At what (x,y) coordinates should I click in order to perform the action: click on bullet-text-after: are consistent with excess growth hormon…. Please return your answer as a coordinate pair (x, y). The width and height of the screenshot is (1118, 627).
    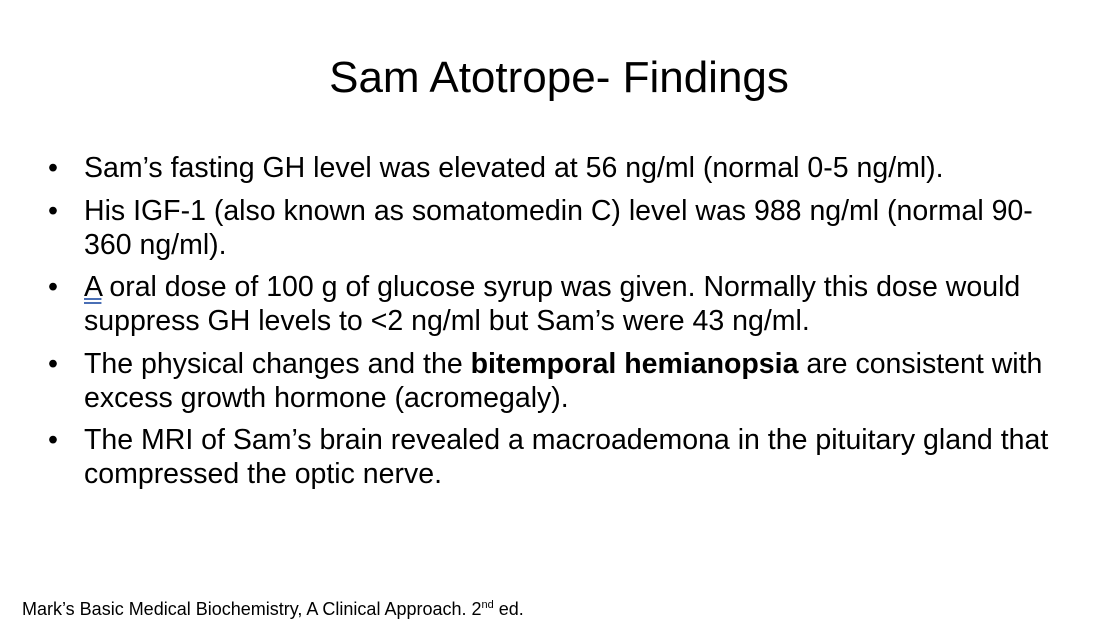
    Looking at the image, I should click on (563, 380).